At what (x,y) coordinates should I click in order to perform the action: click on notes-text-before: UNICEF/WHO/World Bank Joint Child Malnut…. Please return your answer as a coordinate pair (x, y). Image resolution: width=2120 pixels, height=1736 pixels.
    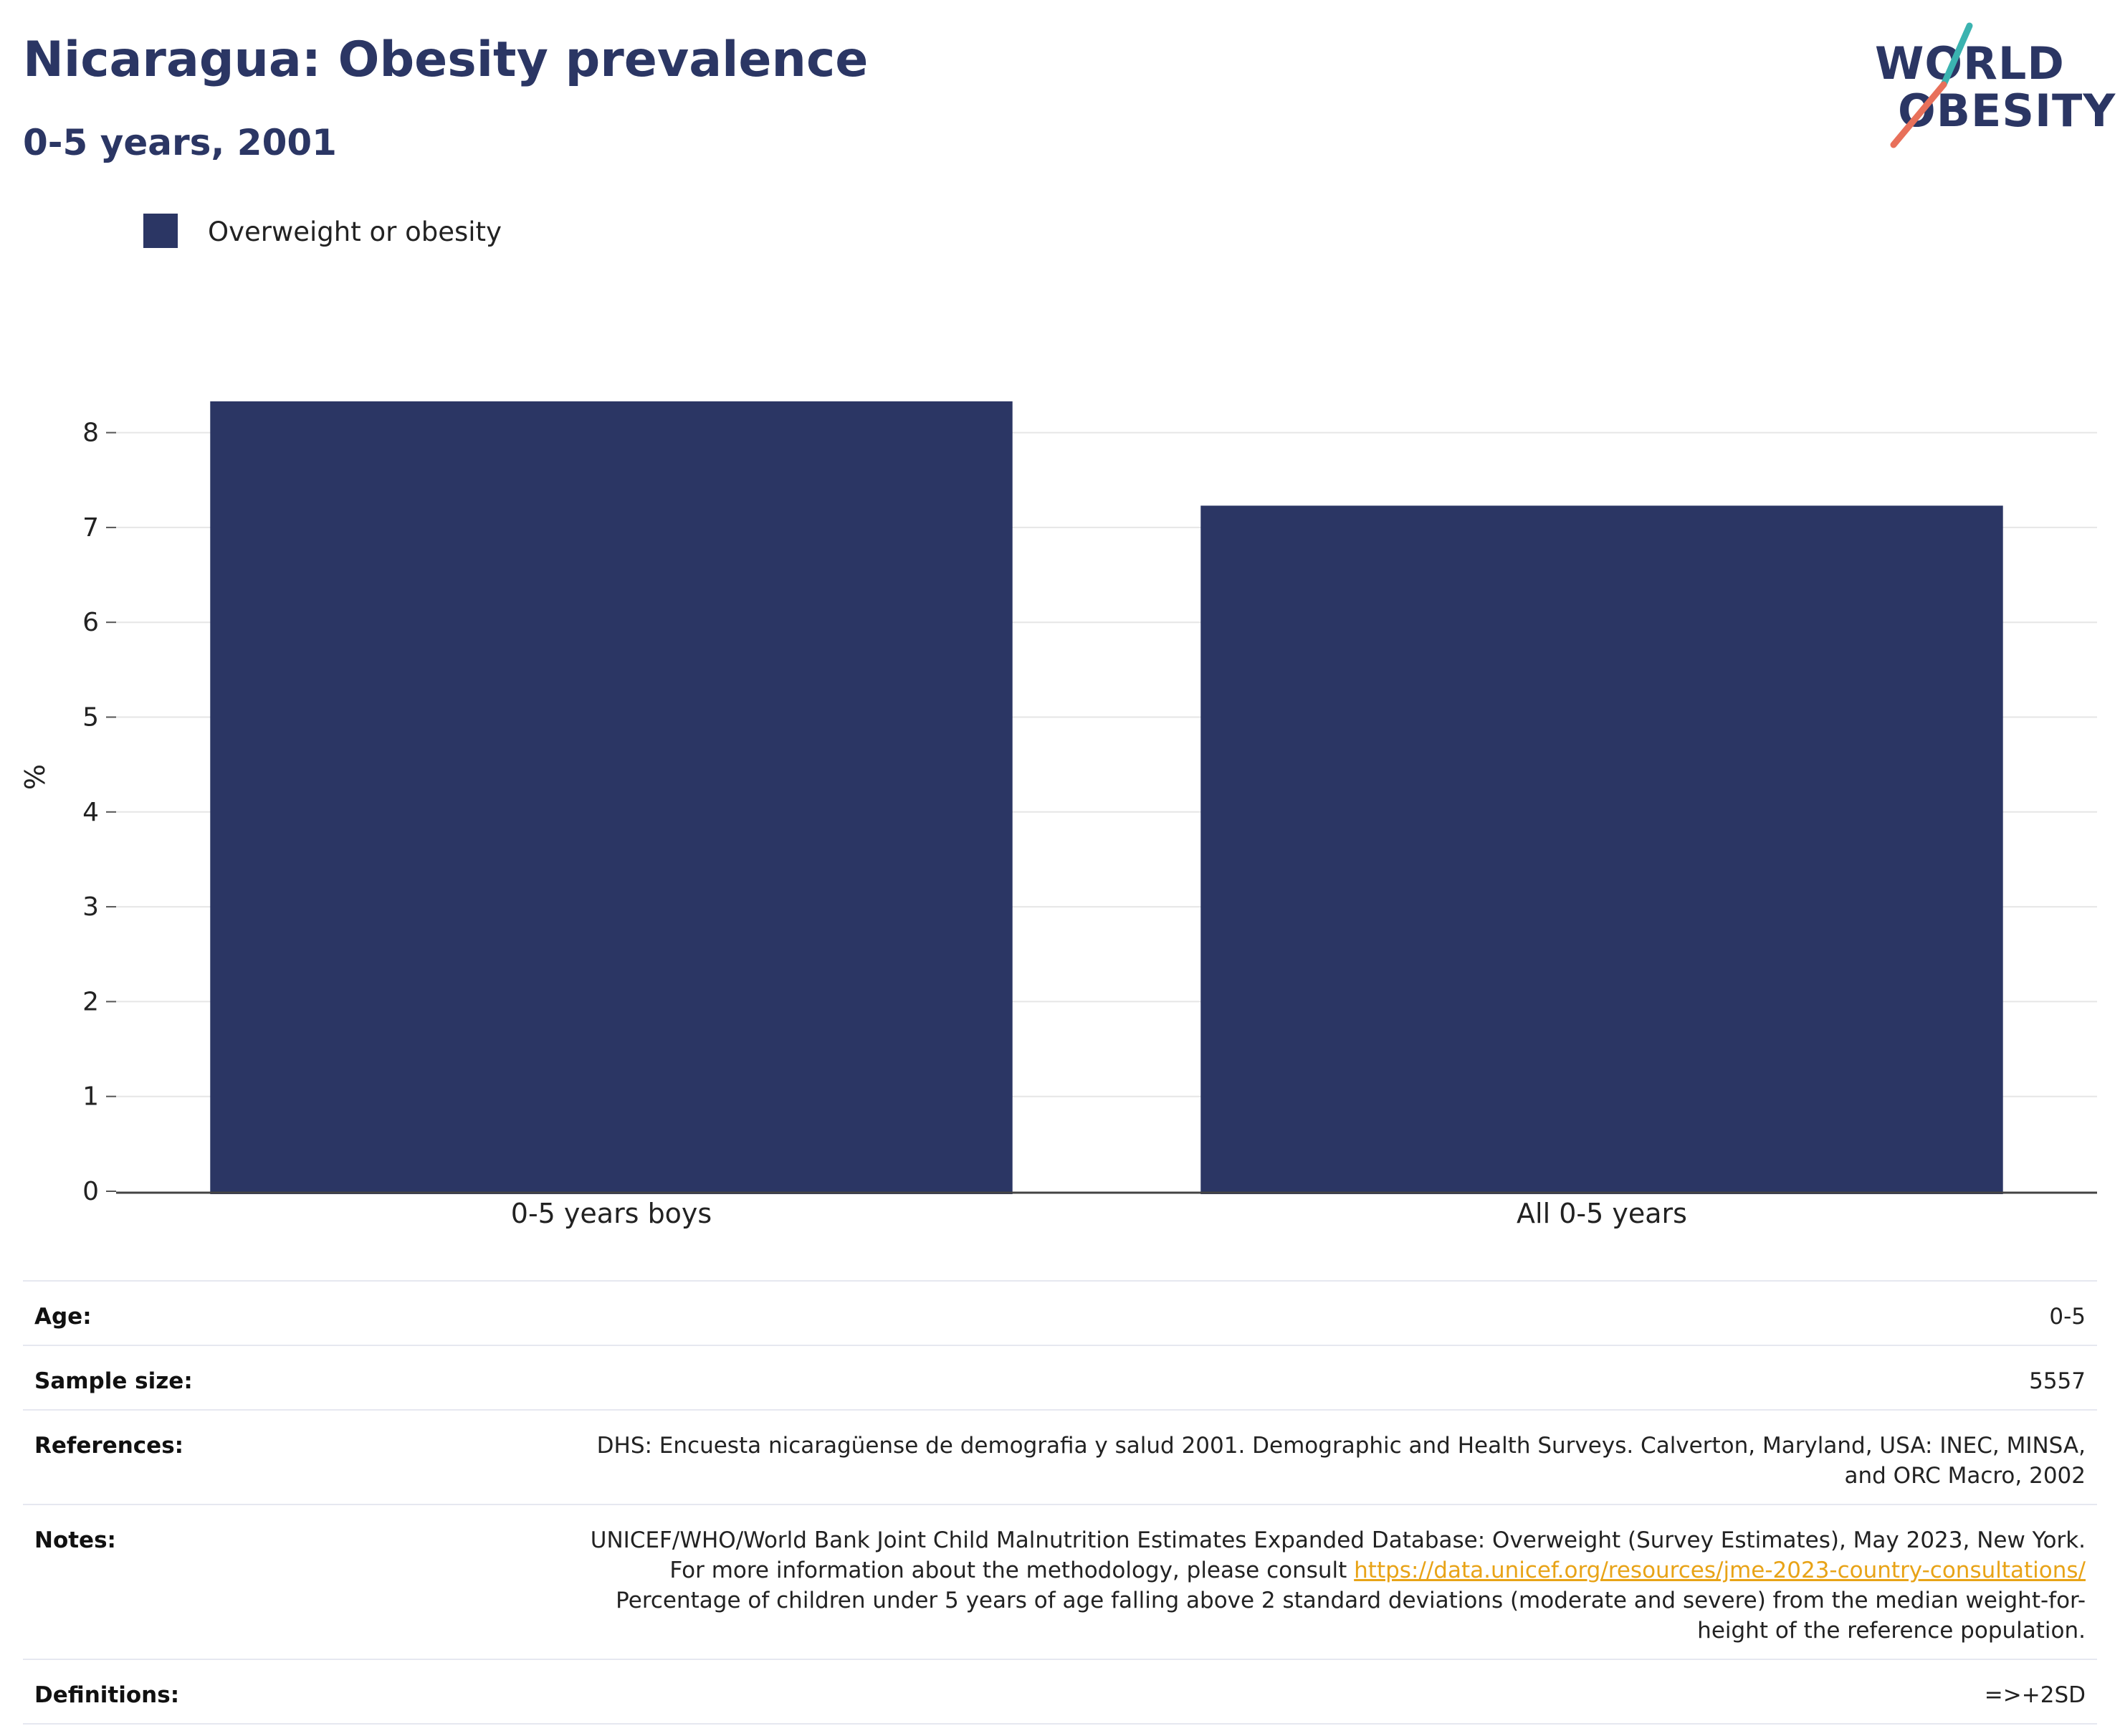
    Looking at the image, I should click on (1338, 1555).